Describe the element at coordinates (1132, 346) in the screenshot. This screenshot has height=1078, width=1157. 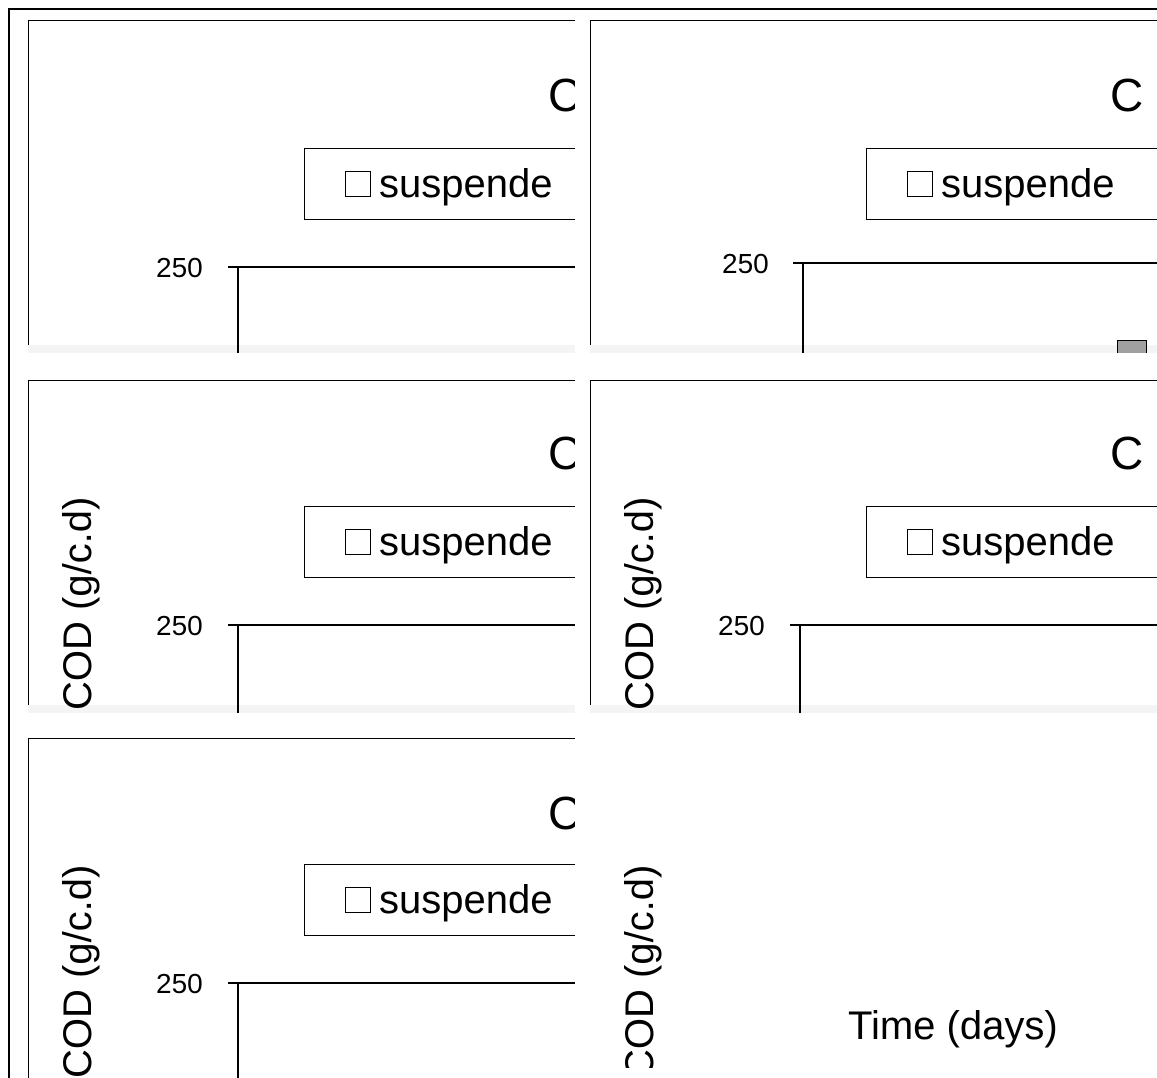
I see `bar` at that location.